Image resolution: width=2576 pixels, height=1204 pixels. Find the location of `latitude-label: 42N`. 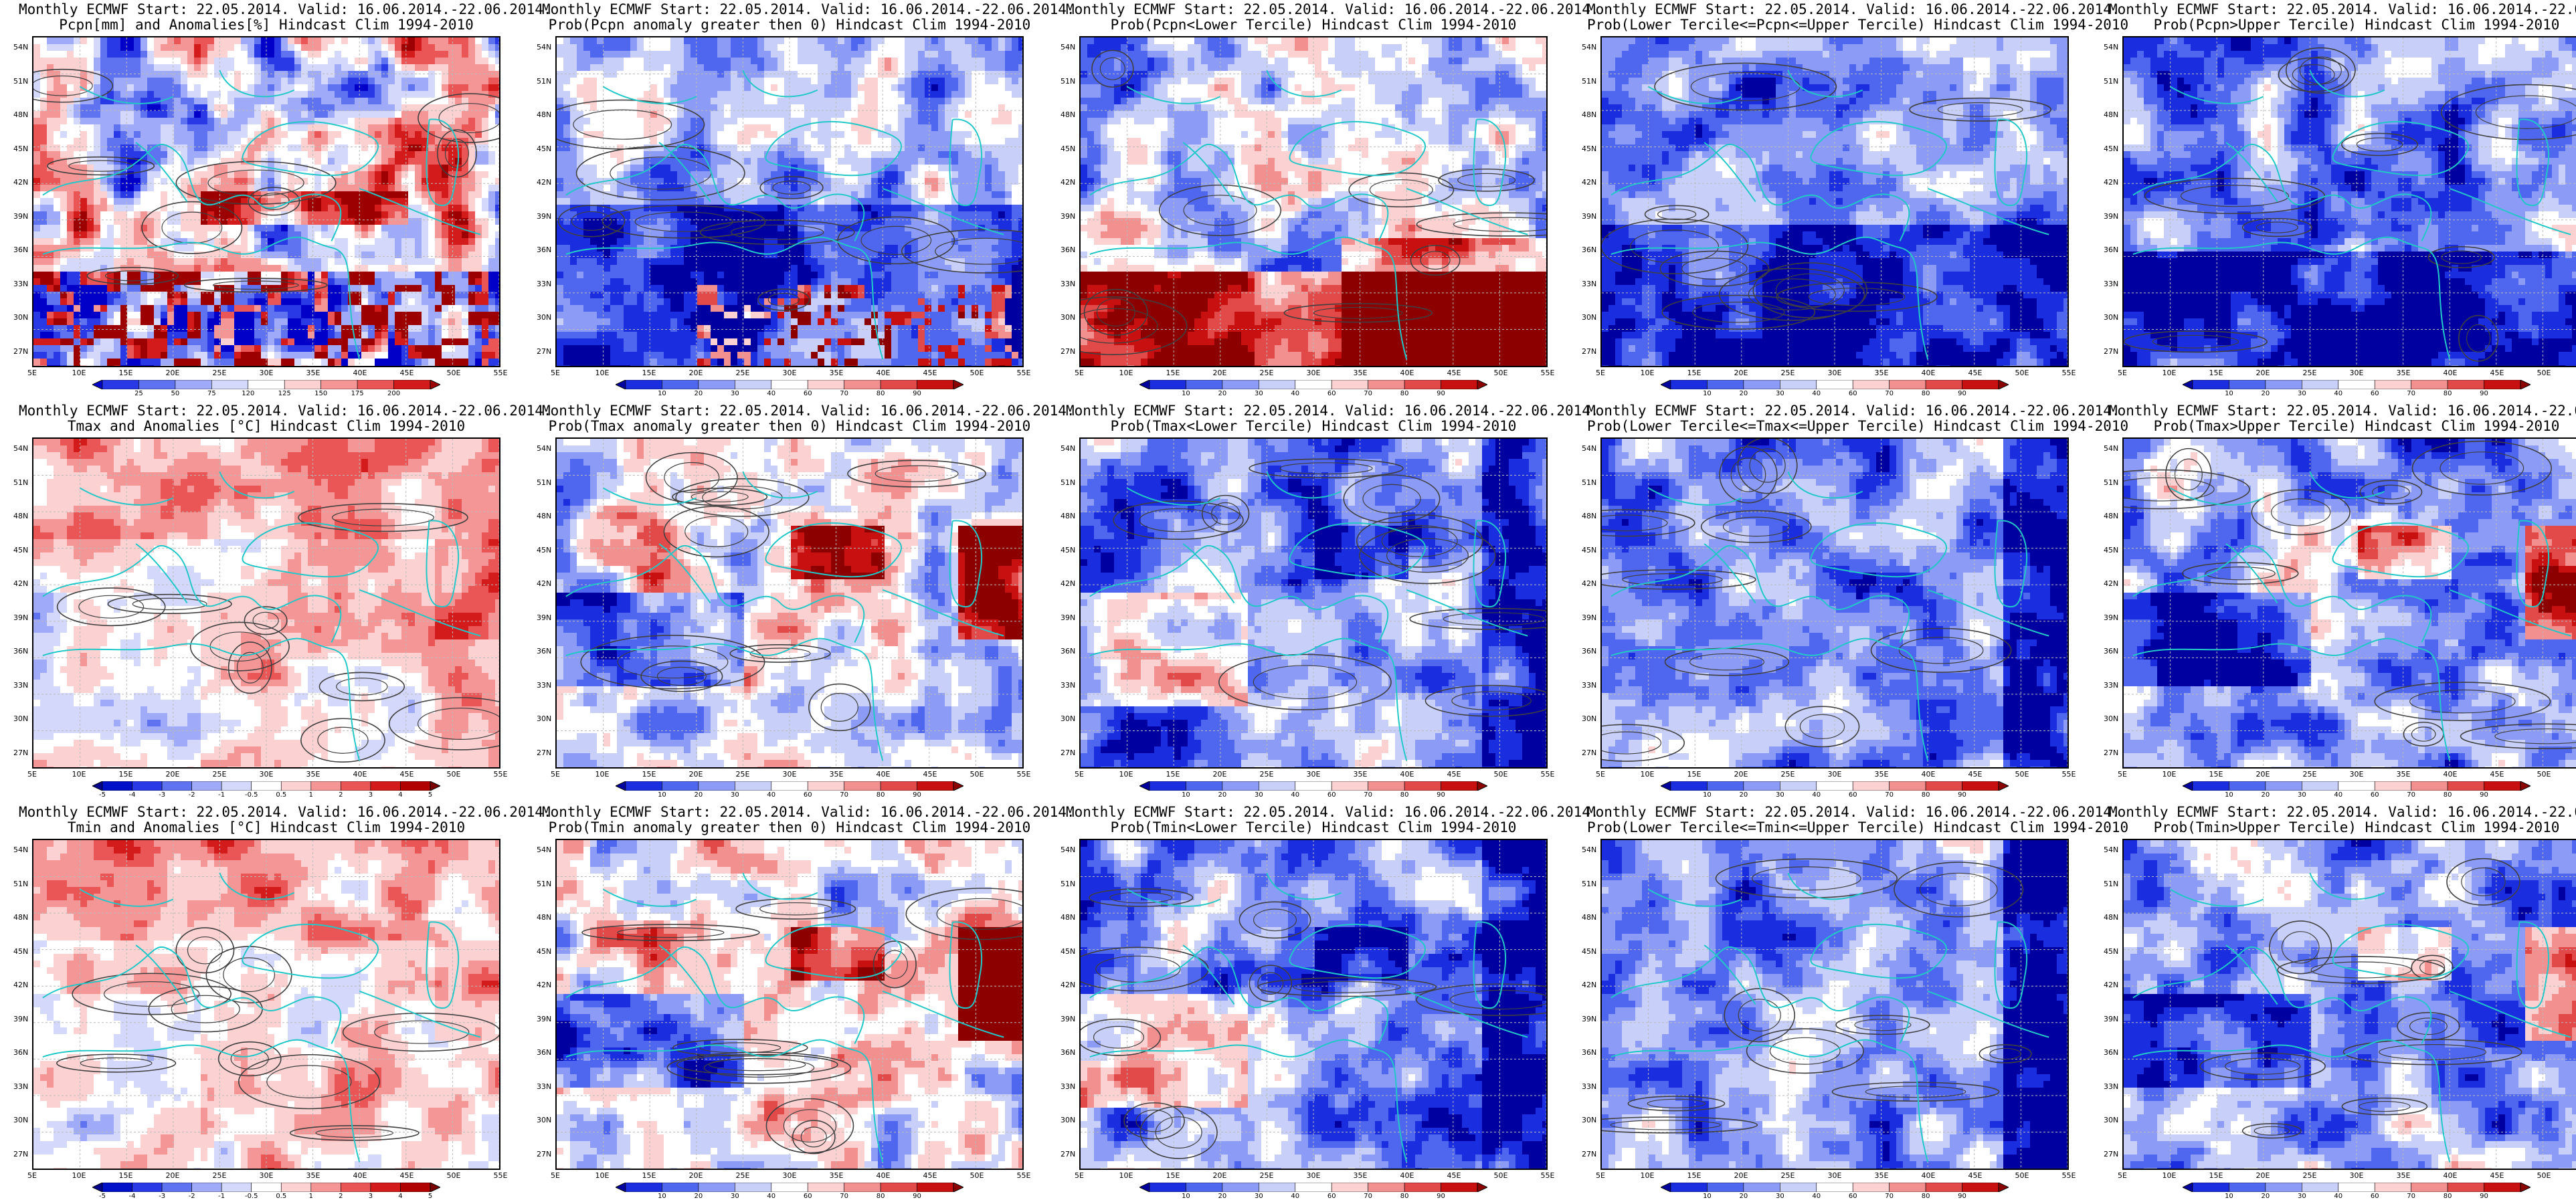

latitude-label: 42N is located at coordinates (544, 583).